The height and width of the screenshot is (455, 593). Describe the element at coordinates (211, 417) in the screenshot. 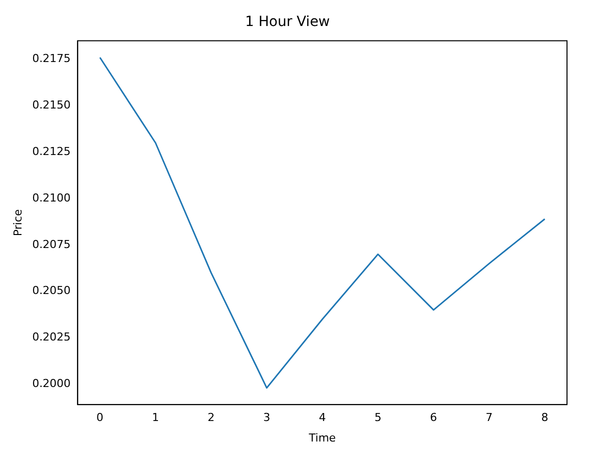

I see `x-tick-label: 2` at that location.